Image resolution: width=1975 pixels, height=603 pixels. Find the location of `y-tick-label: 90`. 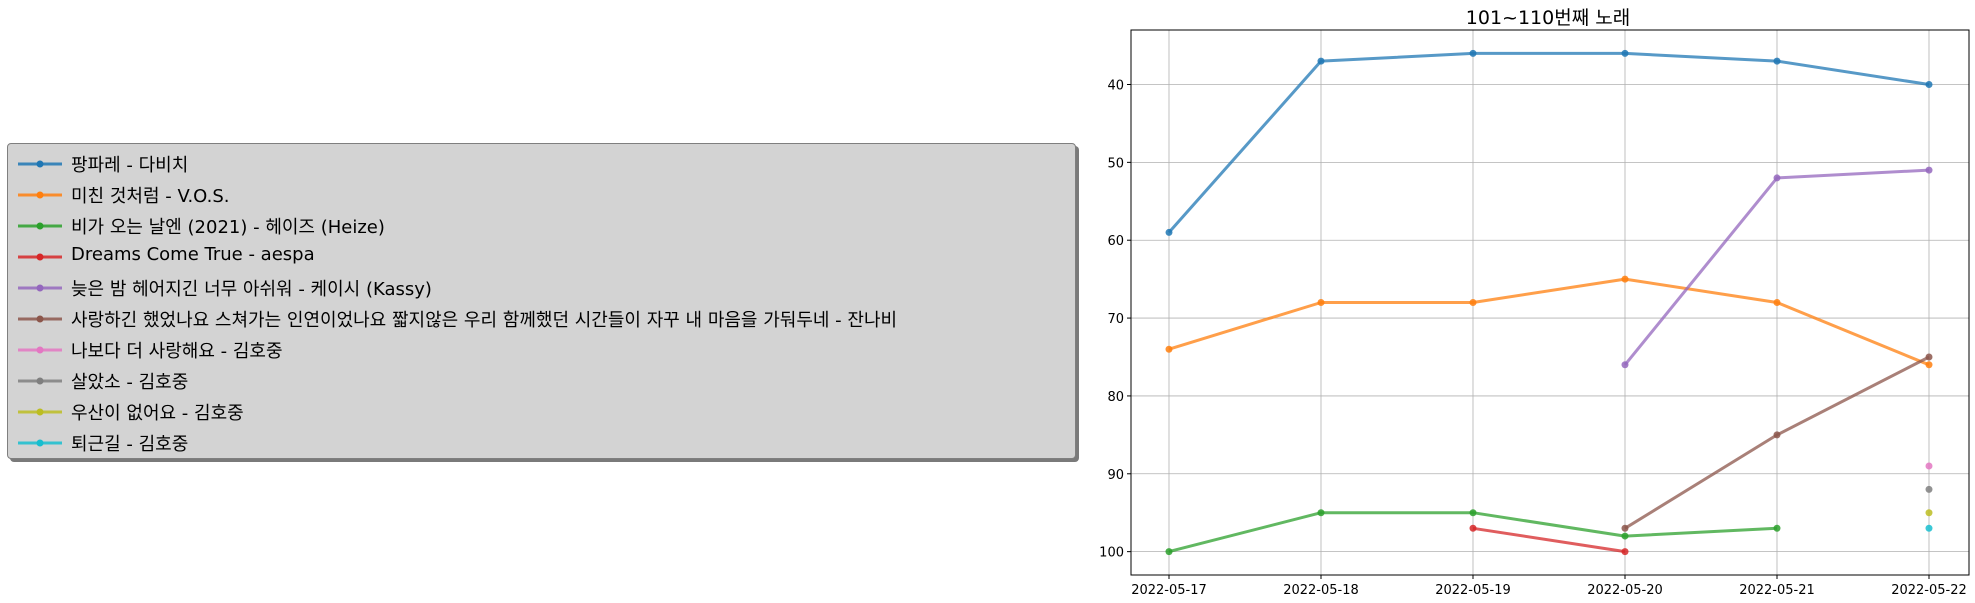

y-tick-label: 90 is located at coordinates (1115, 475).